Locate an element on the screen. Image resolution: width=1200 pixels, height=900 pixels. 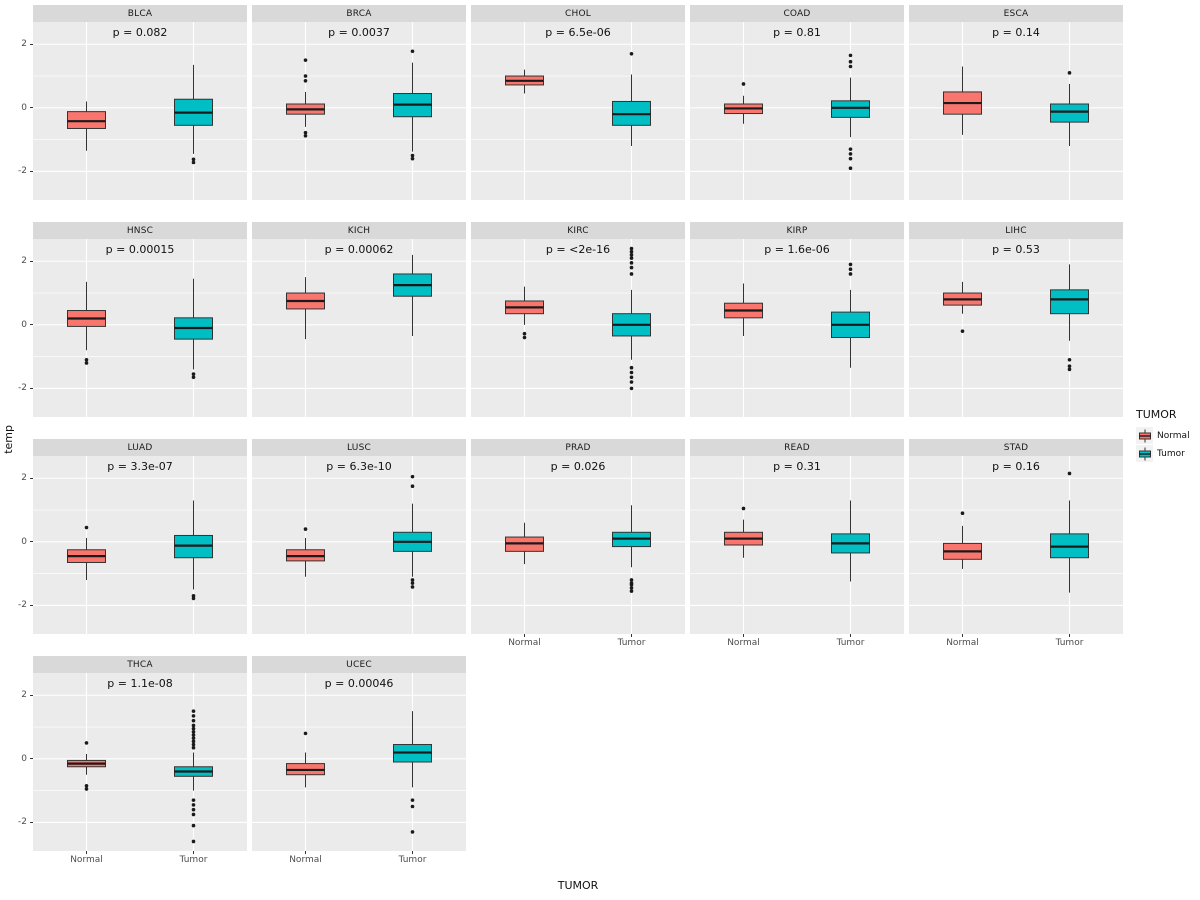
legend-entry-tumor: Tumor is located at coordinates (1163, 453).